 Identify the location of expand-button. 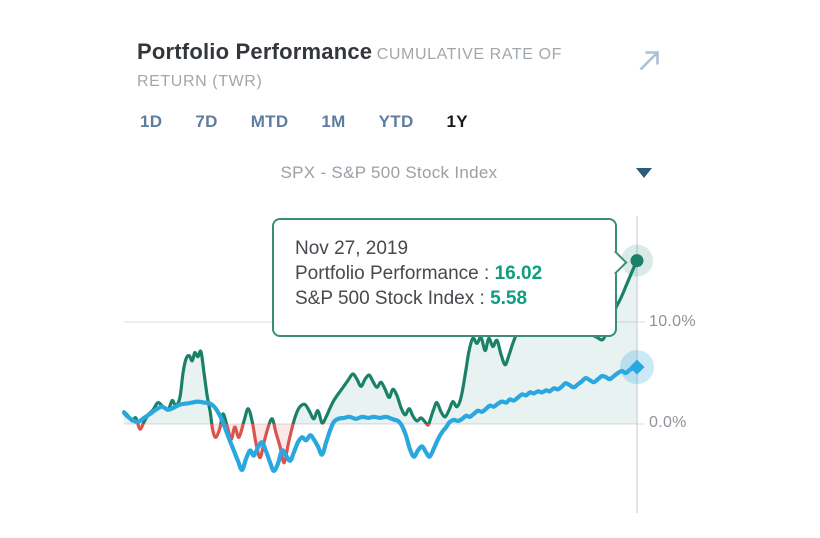
(649, 62).